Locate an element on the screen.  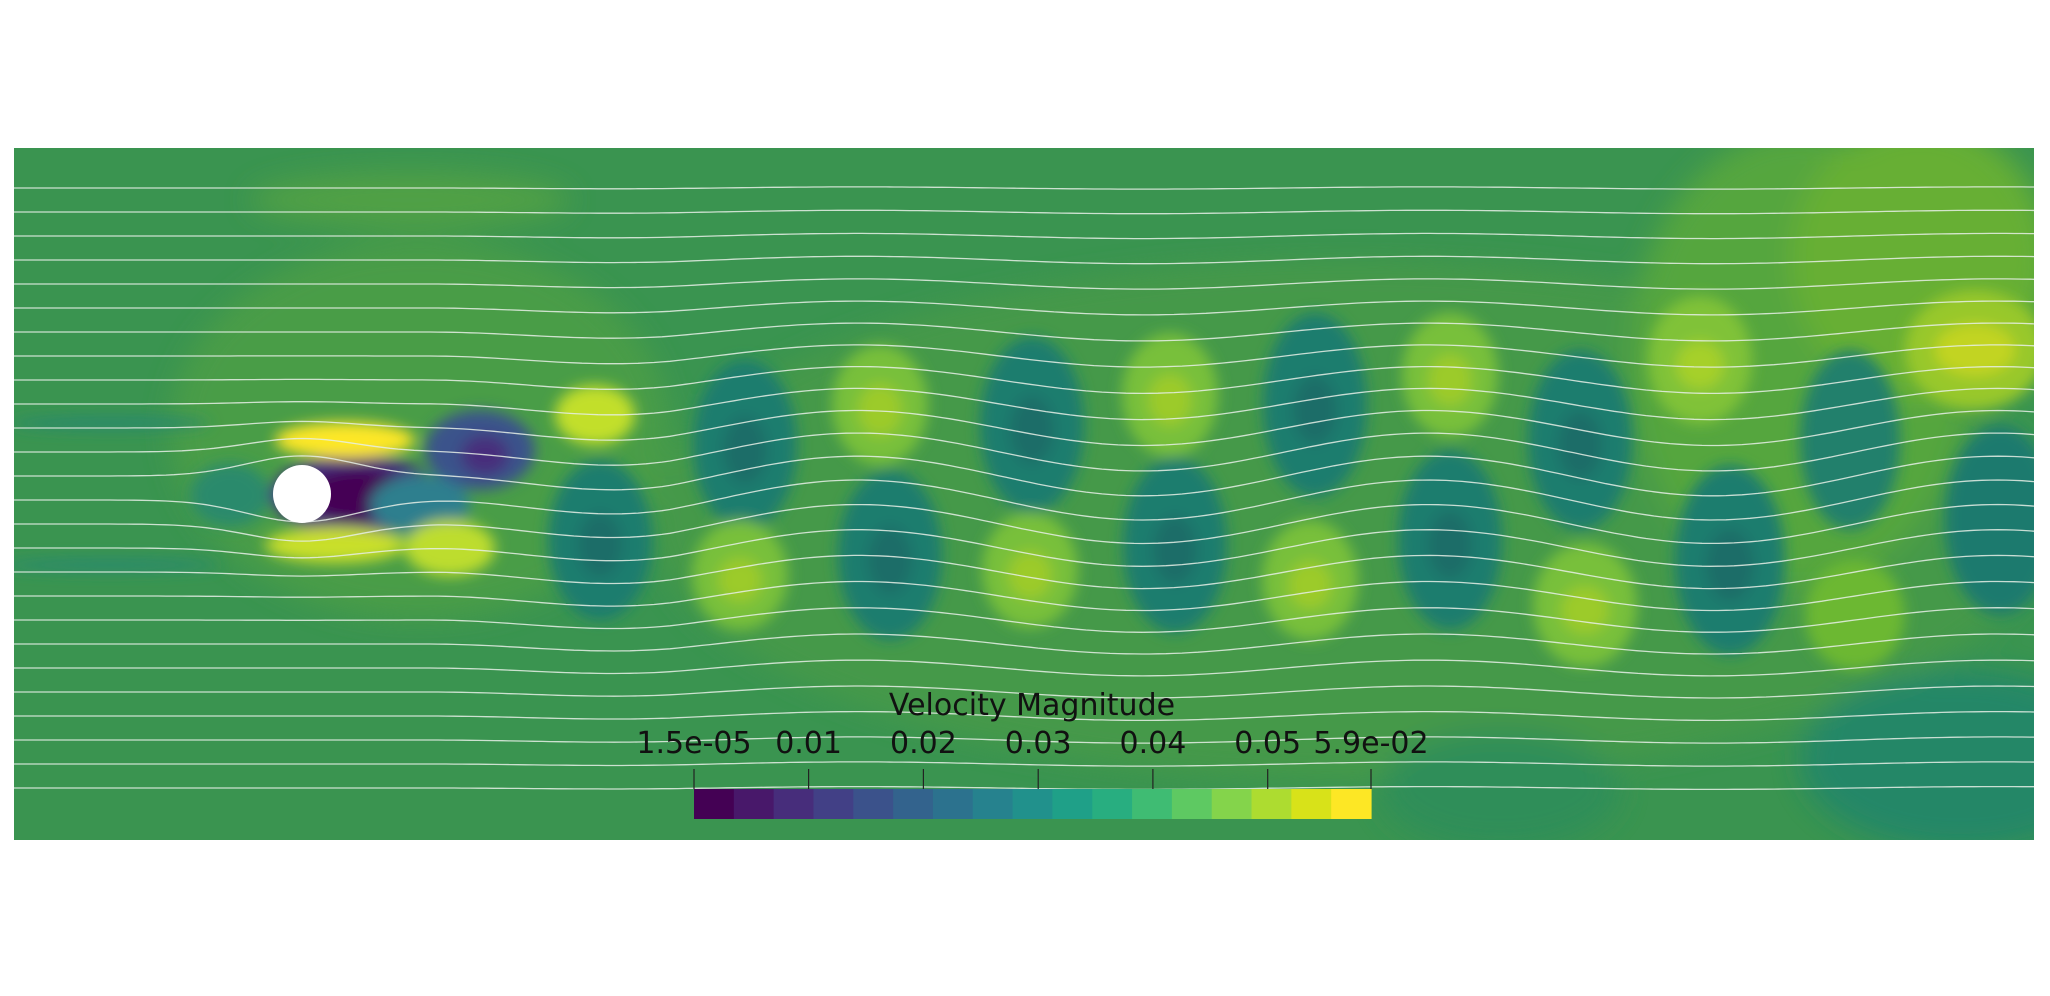
legend-tick-label: 0.03 is located at coordinates (1038, 743).